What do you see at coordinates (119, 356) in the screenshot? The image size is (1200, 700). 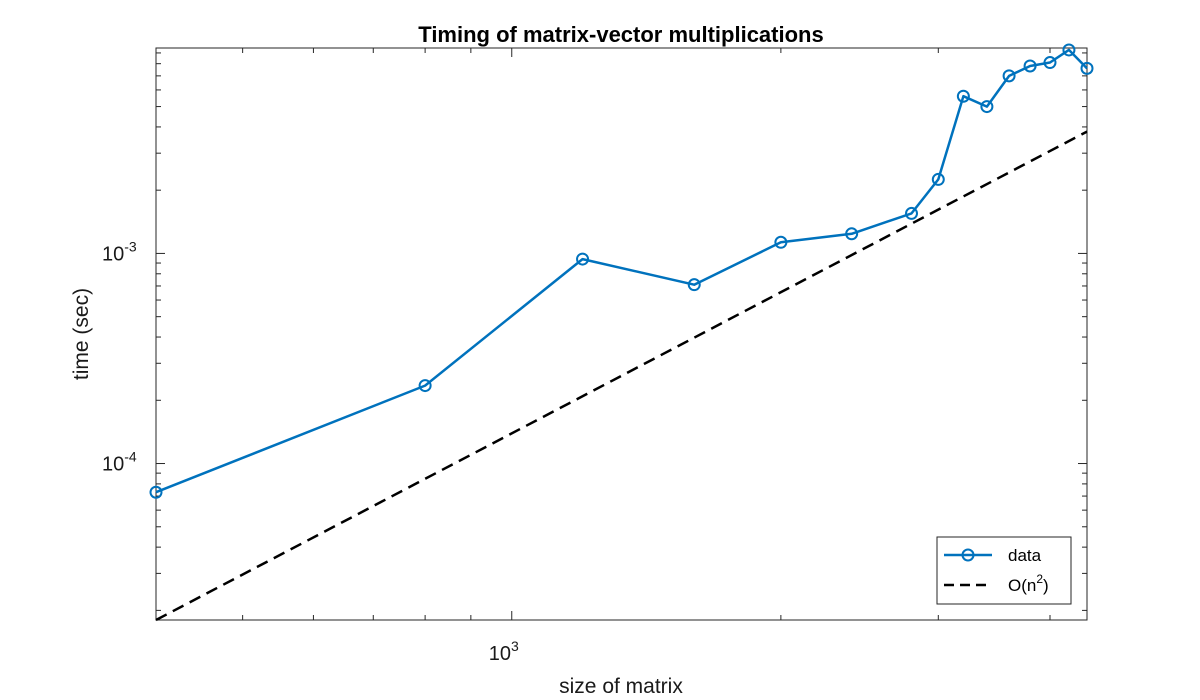 I see `y-tick-labels: 10-410-3` at bounding box center [119, 356].